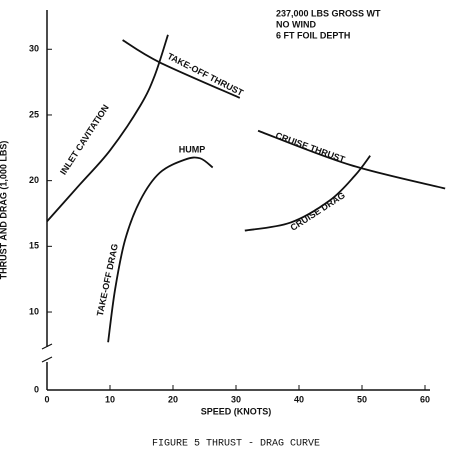 The image size is (471, 469). I want to click on y-tick-label: 10, so click(34, 311).